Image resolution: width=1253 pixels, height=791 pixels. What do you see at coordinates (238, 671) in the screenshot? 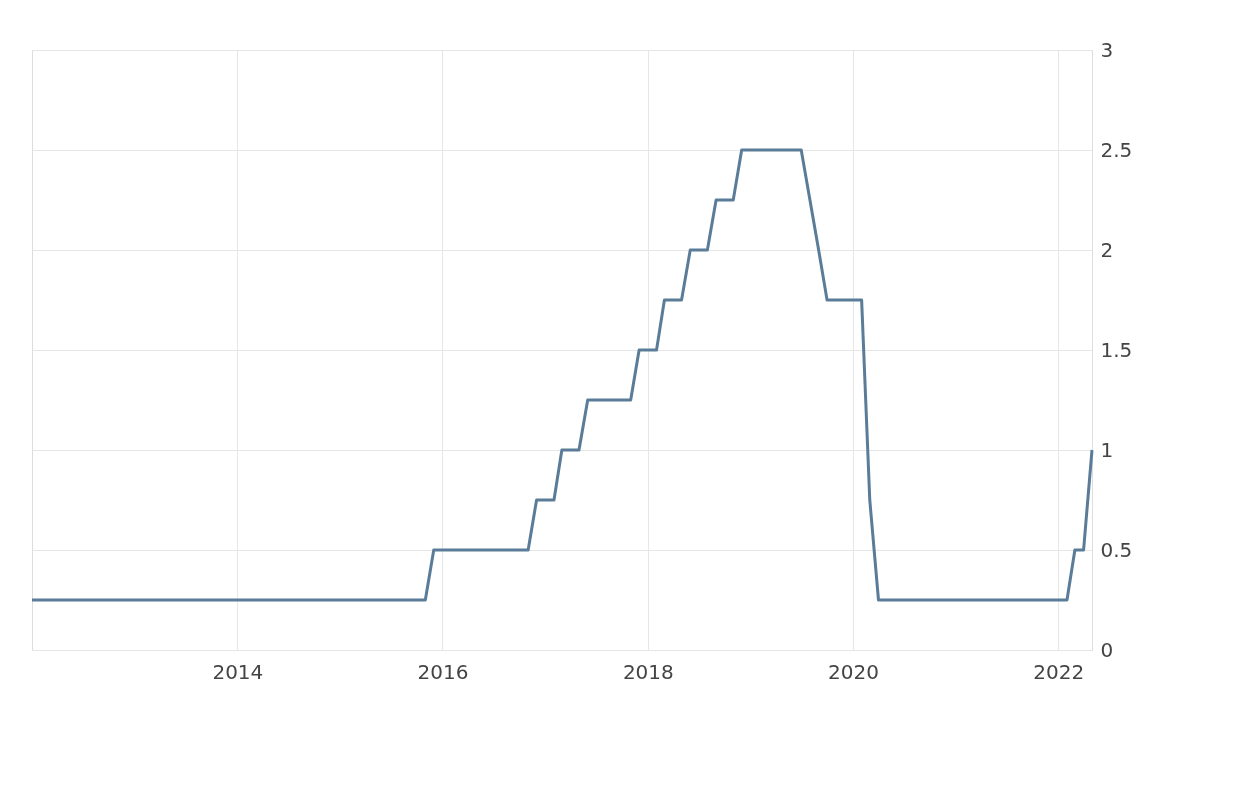
I see `x-tick-label: 2014` at bounding box center [238, 671].